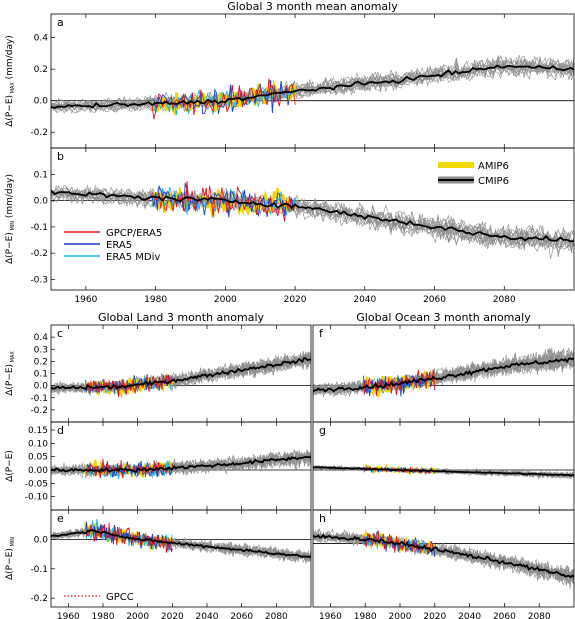 The height and width of the screenshot is (619, 575). I want to click on legend-obs-label: ERA5, so click(119, 245).